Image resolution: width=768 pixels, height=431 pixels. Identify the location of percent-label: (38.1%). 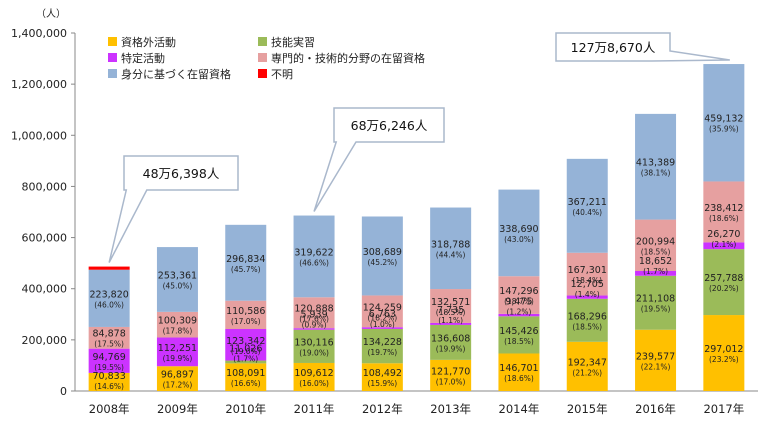
(656, 173).